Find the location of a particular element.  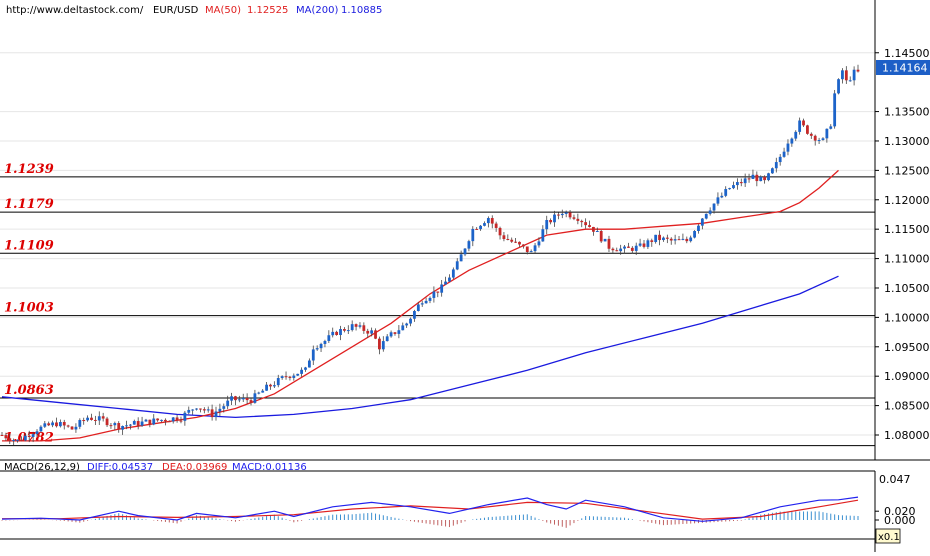

price-tick-label: 1.08500 is located at coordinates (907, 406).